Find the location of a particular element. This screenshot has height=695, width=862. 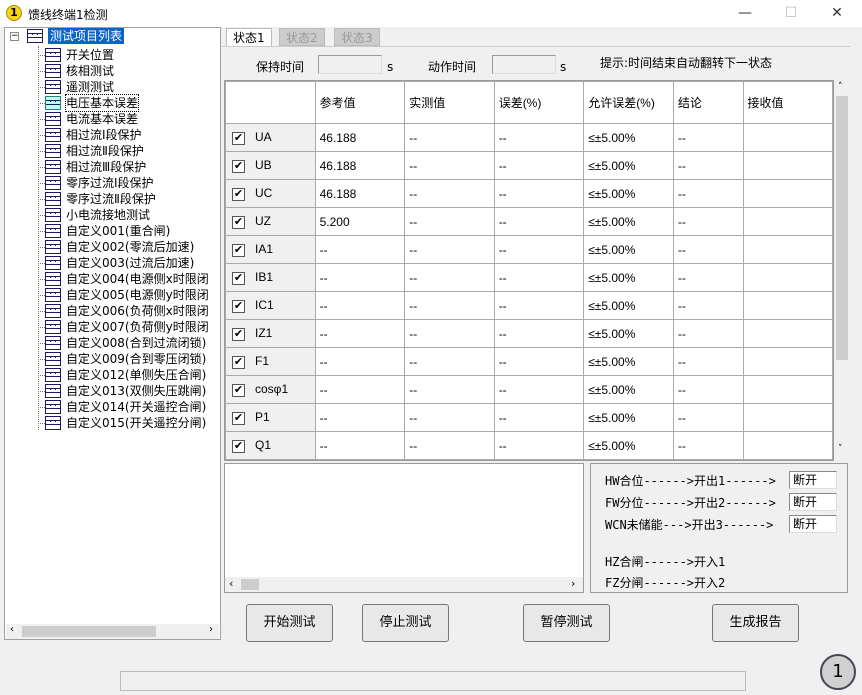

action-time-input is located at coordinates (524, 64).